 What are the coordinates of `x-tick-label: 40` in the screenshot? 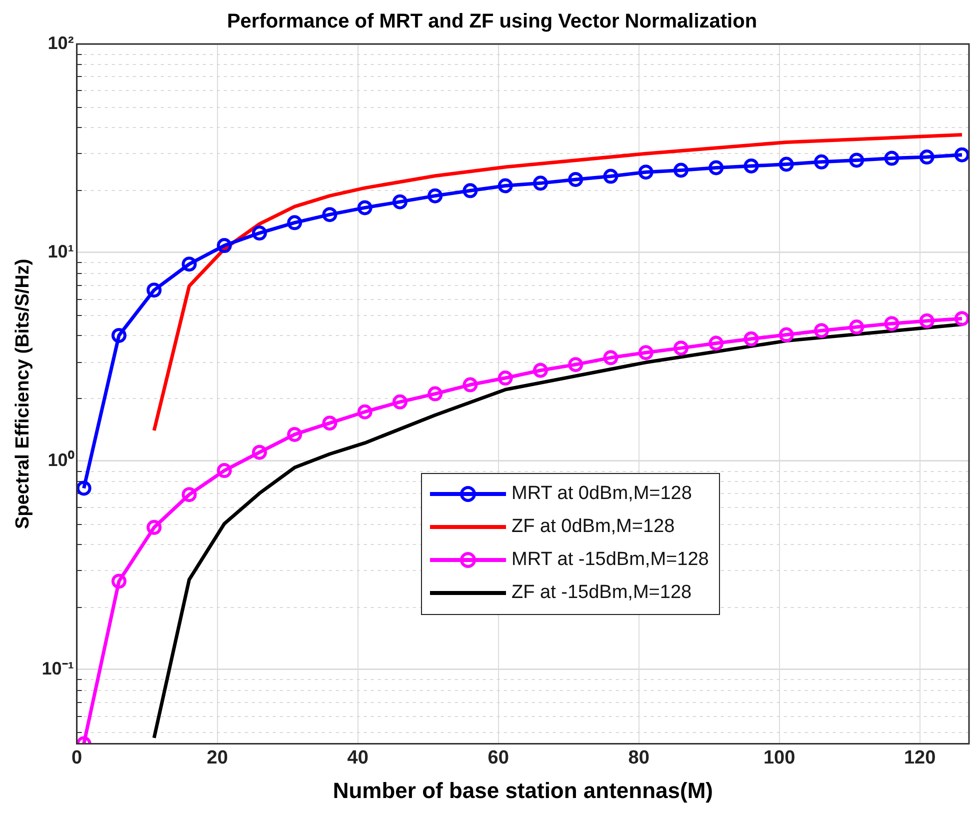 It's located at (357, 757).